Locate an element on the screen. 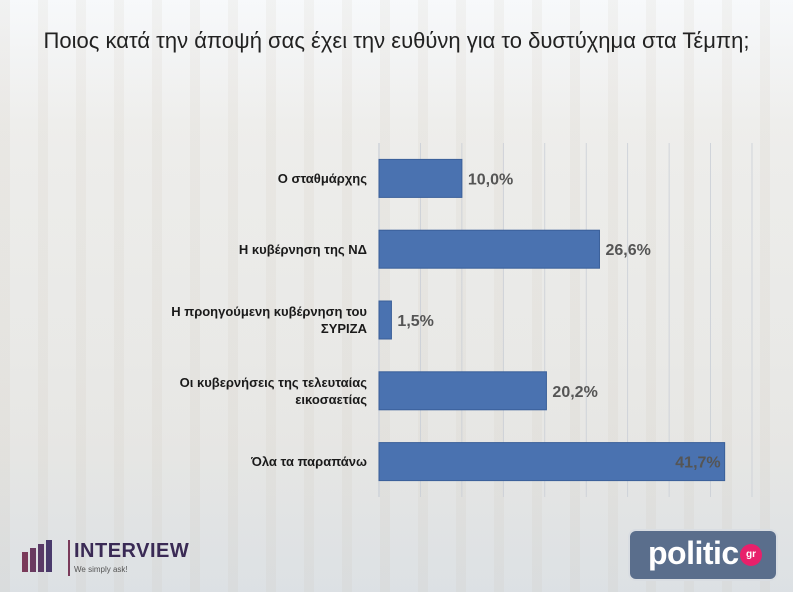  interview-logo: INTERVIEW We simply ask! is located at coordinates (122, 560).